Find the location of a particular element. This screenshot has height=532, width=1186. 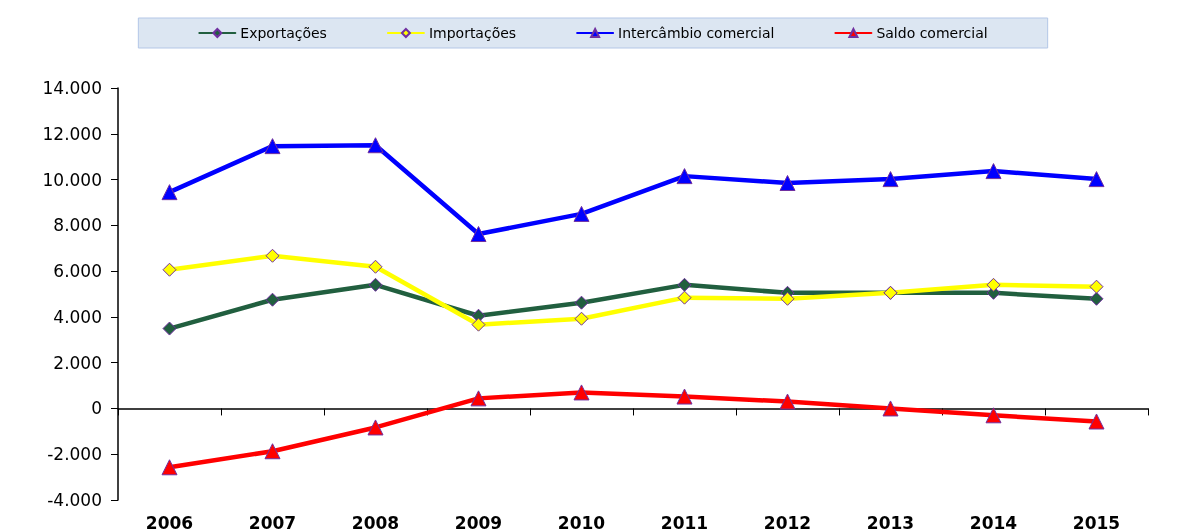

y-tick-label: -2.000 is located at coordinates (74, 454).